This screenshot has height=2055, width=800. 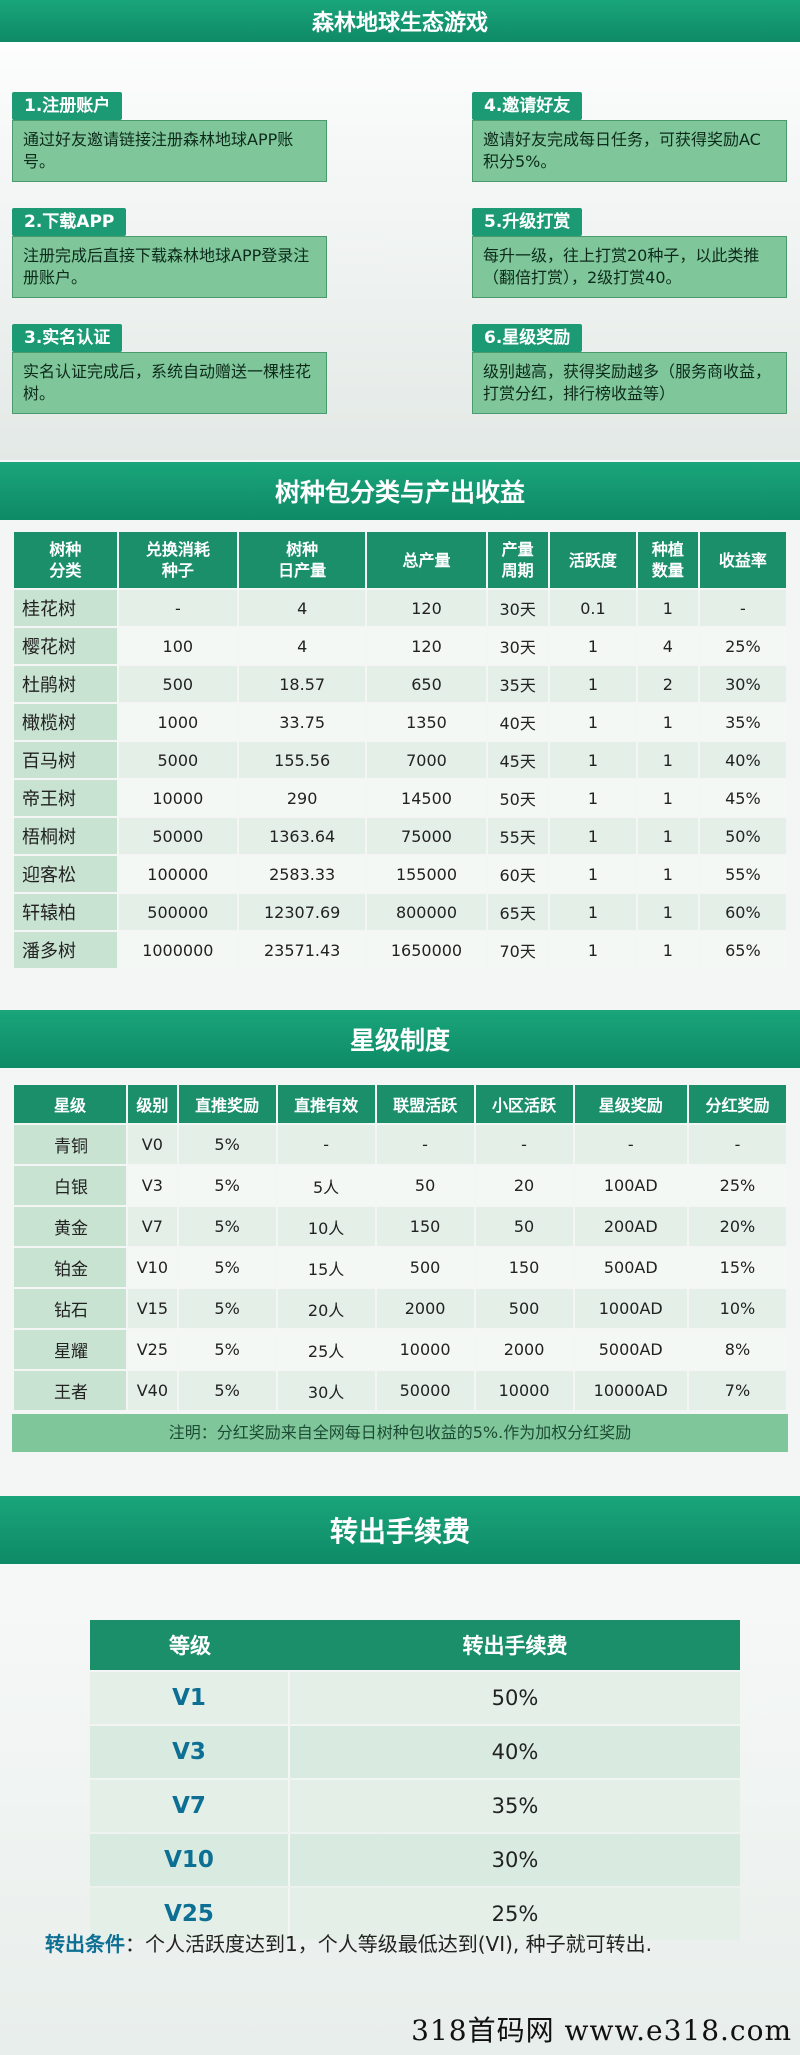 What do you see at coordinates (177, 760) in the screenshot?
I see `table-cell: 5000` at bounding box center [177, 760].